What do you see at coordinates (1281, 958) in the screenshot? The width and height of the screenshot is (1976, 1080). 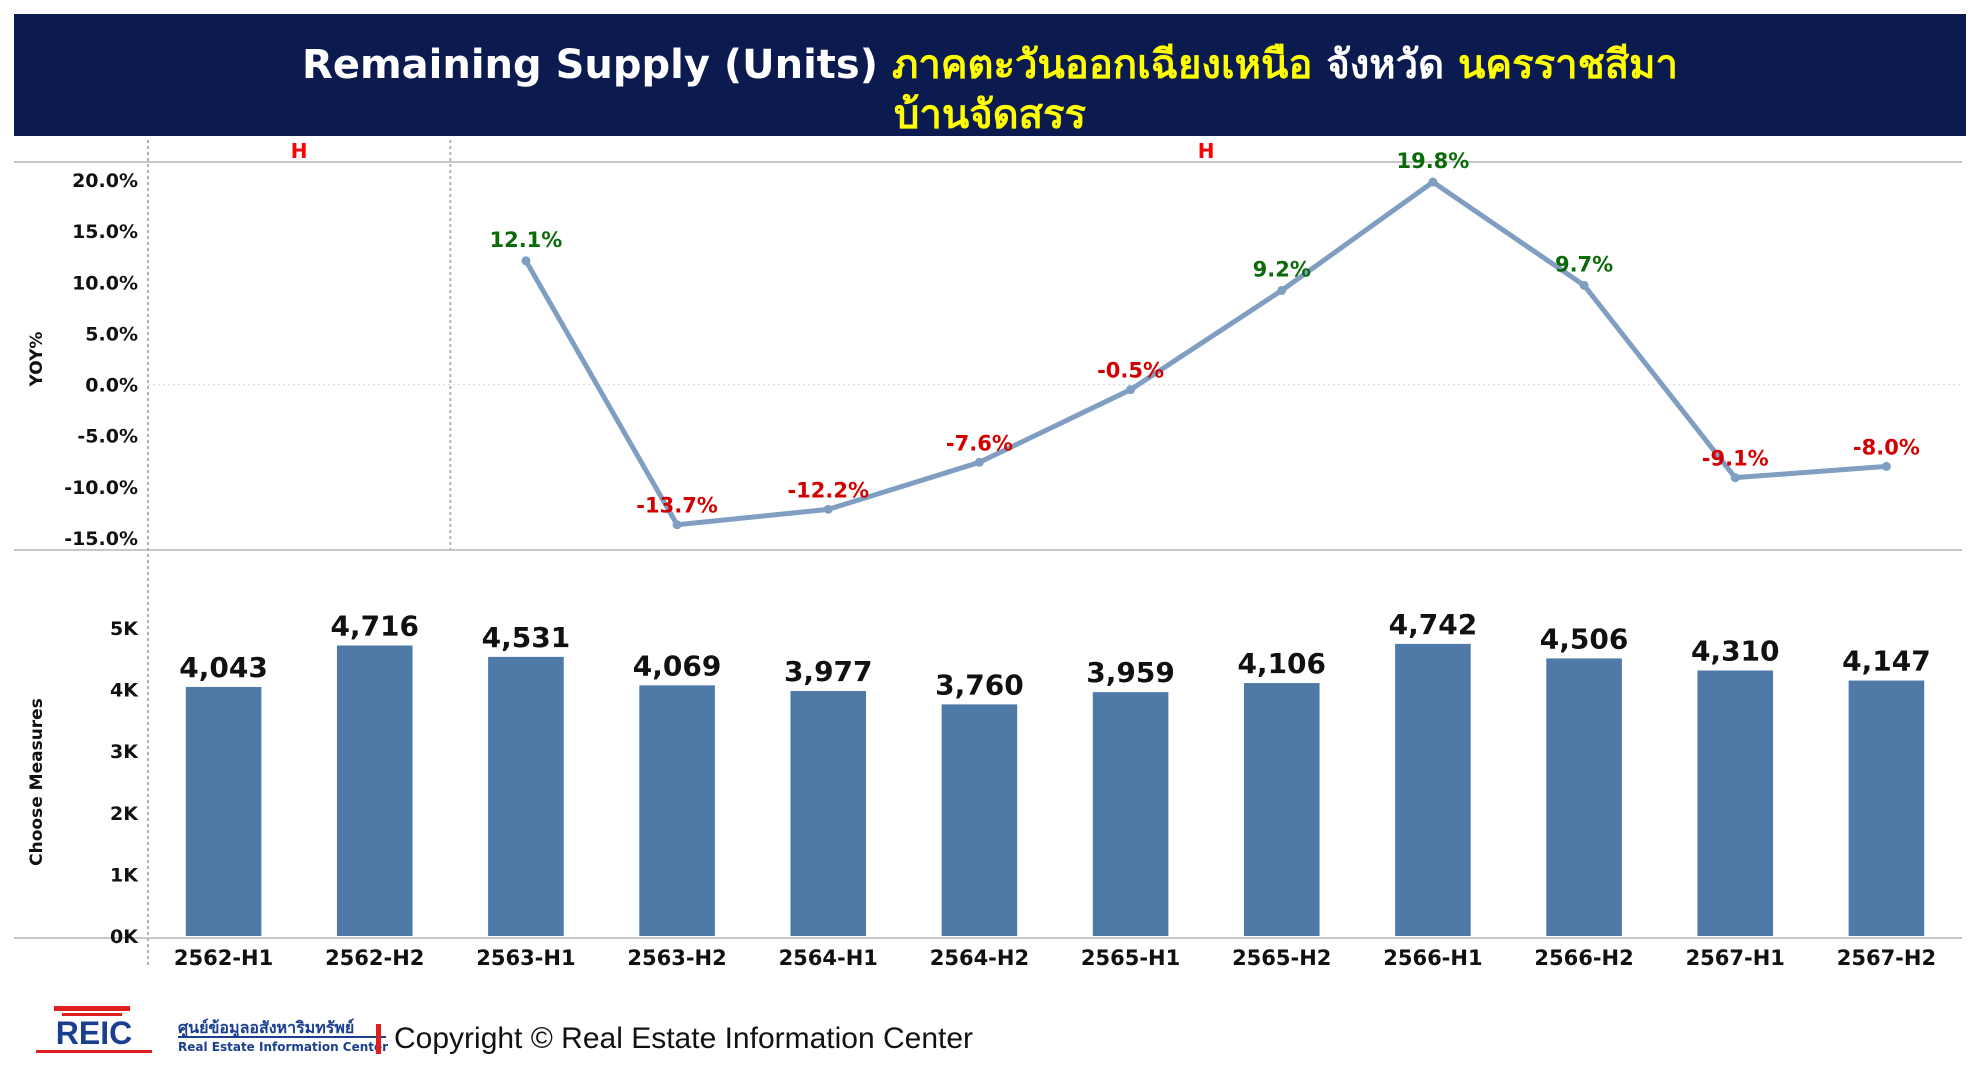 I see `x-tick-label: 2565-H2` at bounding box center [1281, 958].